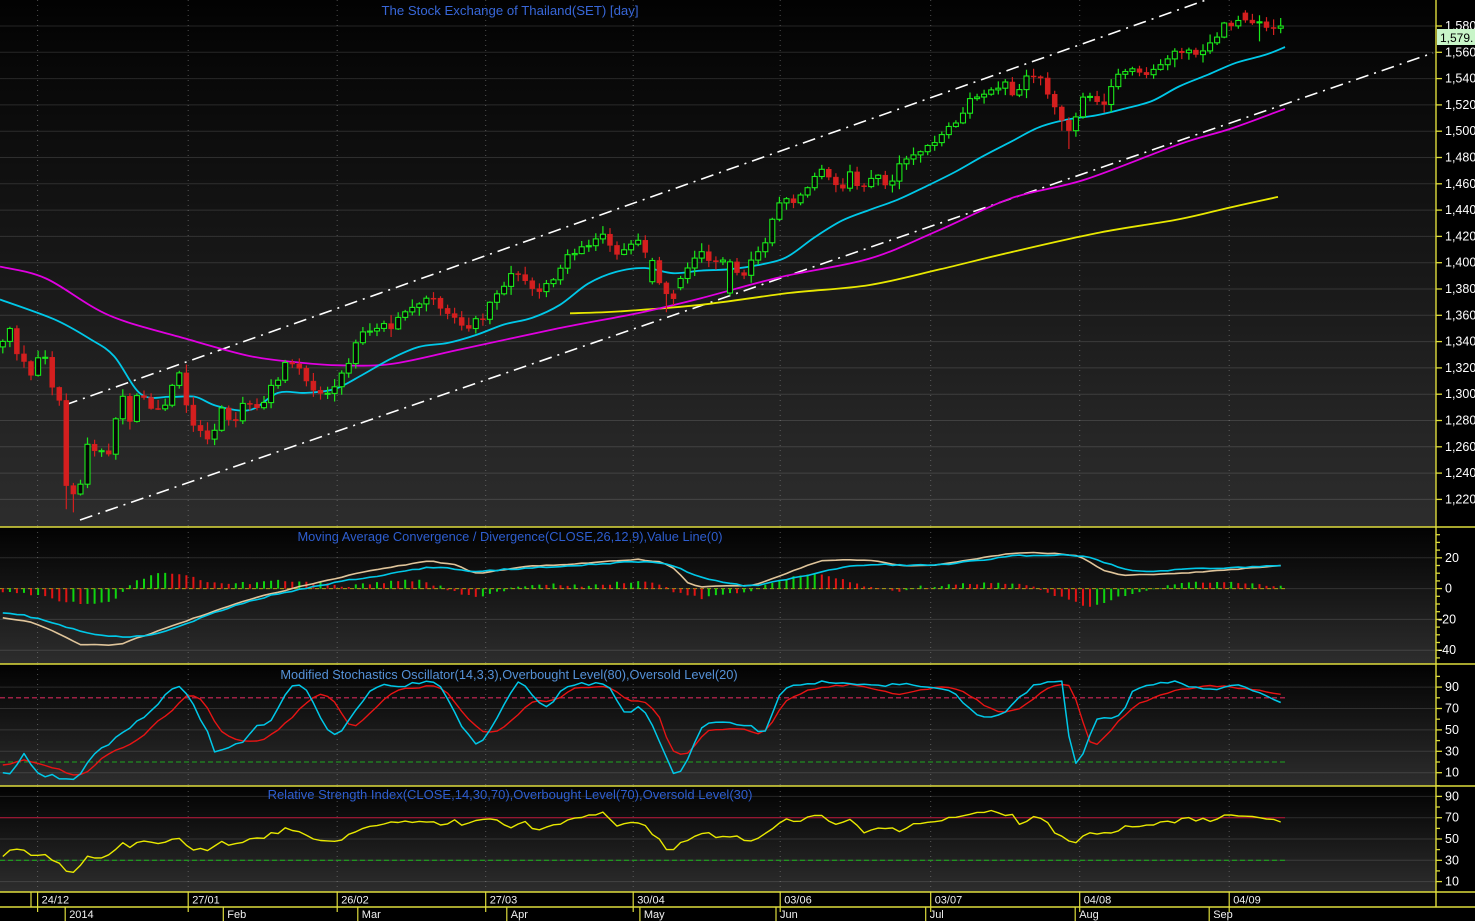  Describe the element at coordinates (1460, 447) in the screenshot. I see `svg-text: 1,260` at that location.